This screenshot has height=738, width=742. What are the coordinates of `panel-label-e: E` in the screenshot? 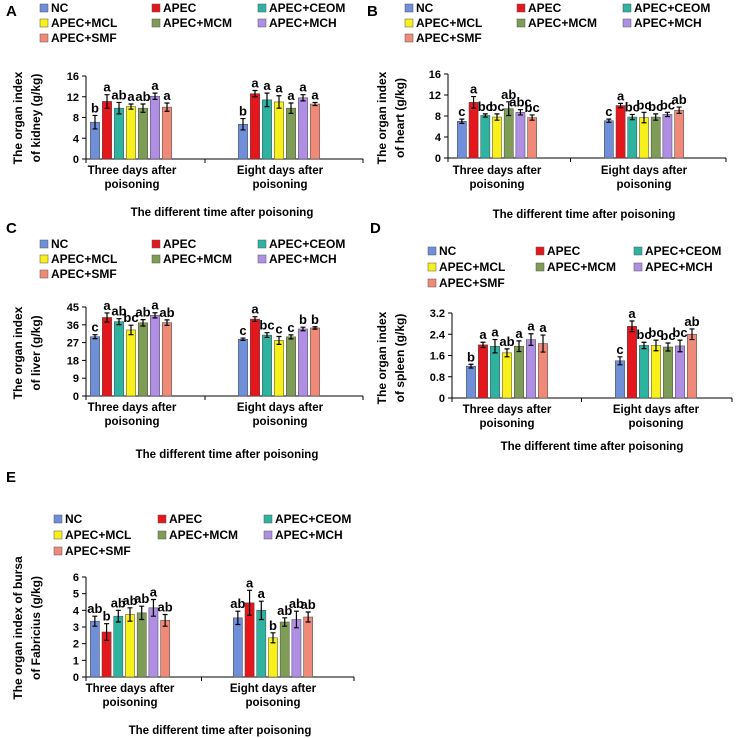 It's located at (11, 477).